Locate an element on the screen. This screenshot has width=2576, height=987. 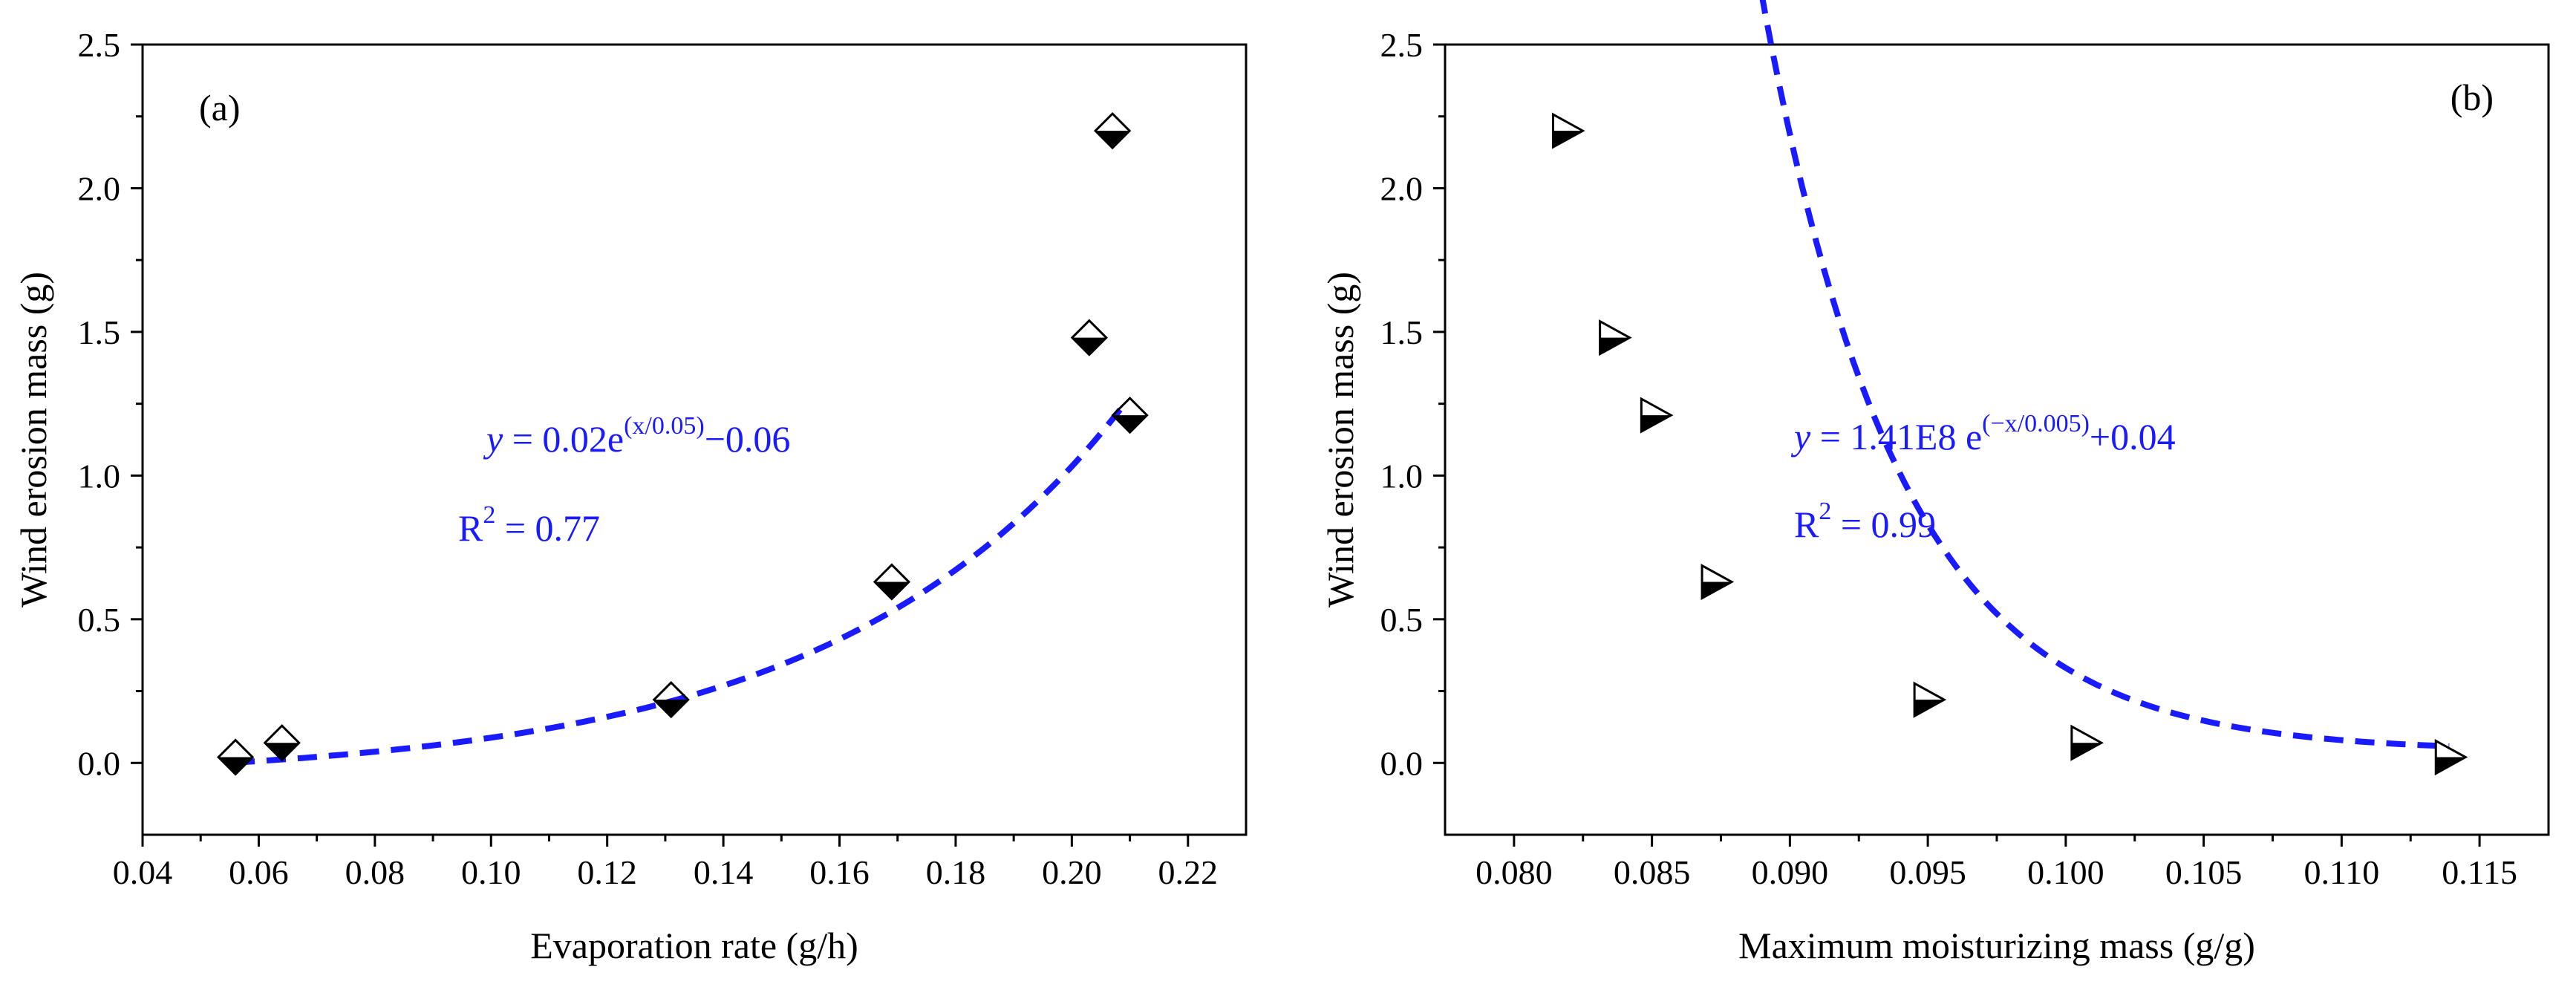
fit-r-squared: R2 = 0.77 is located at coordinates (529, 525).